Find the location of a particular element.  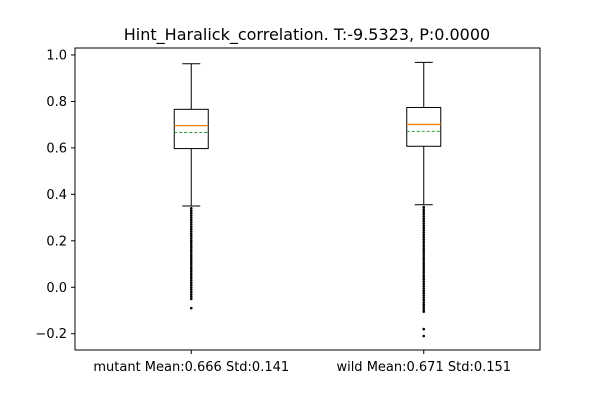

y-tick-label: 0.0 is located at coordinates (56, 288).